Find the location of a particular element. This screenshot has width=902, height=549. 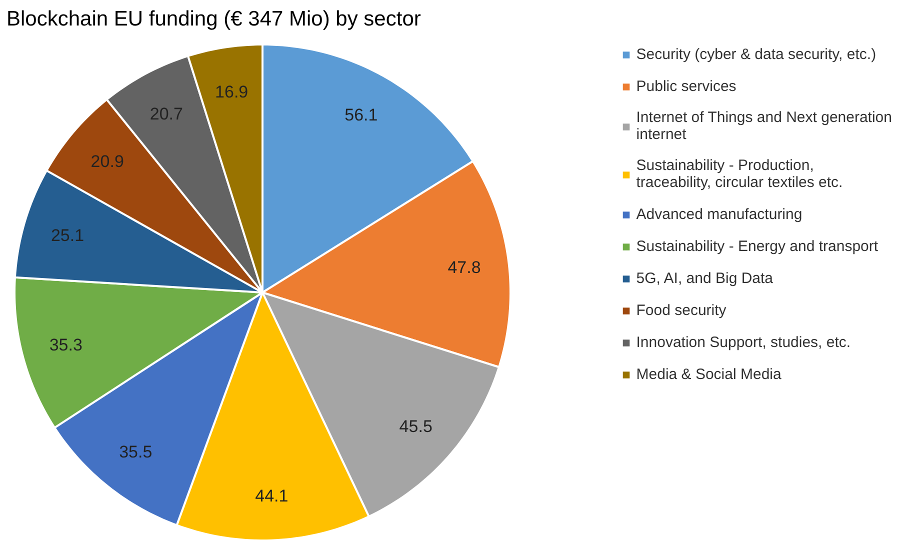

data-label: 35.3 is located at coordinates (65, 344).